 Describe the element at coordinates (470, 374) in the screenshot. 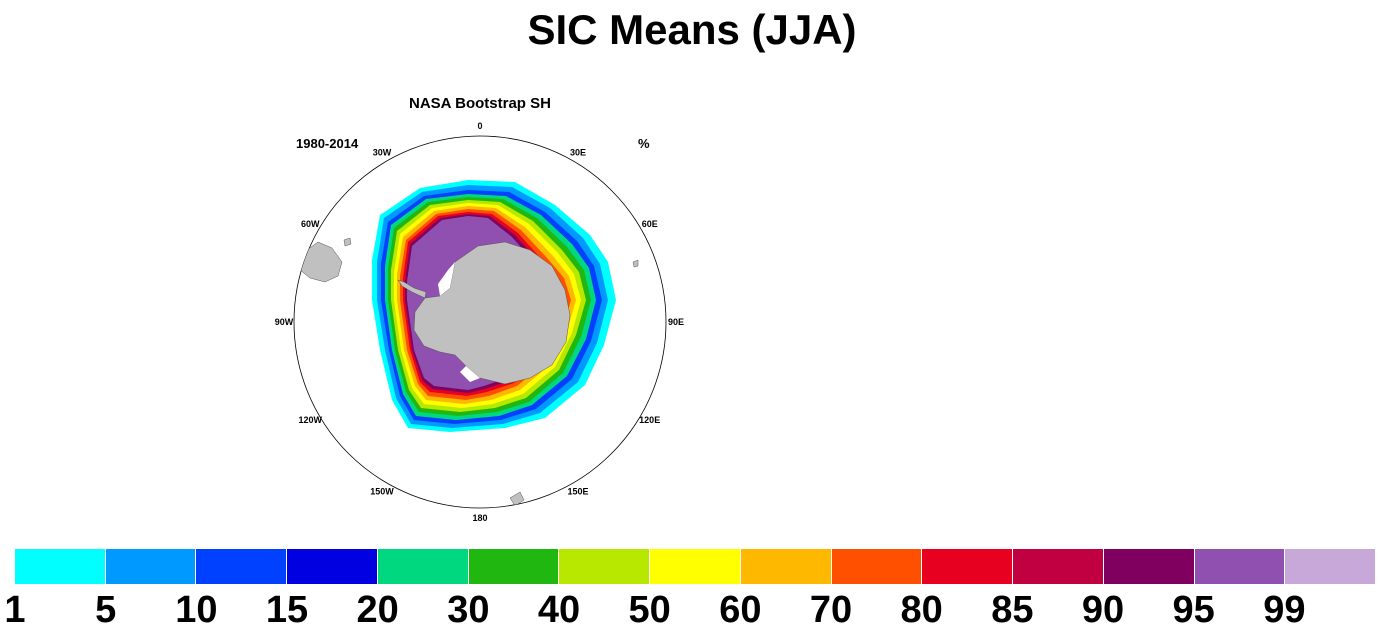

I see `ice-shelf-ross` at that location.